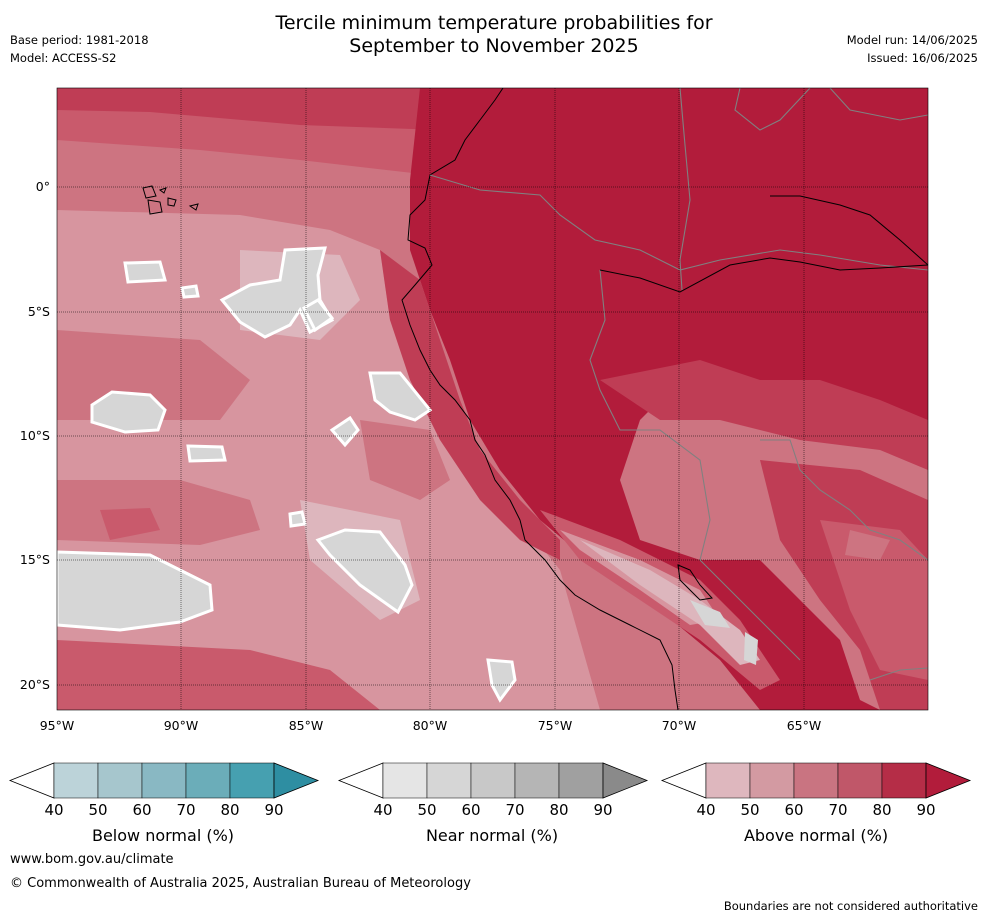 The height and width of the screenshot is (919, 988). I want to click on legend-title-above: Above normal (%), so click(816, 835).